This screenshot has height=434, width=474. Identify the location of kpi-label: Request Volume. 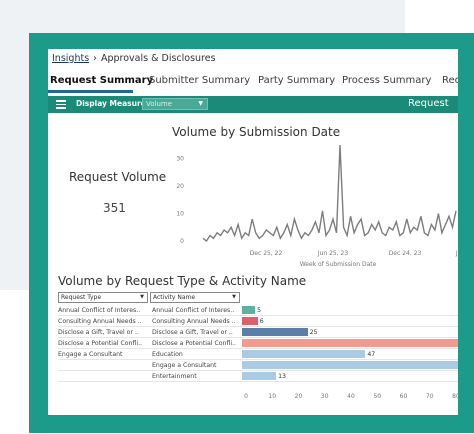
(118, 177).